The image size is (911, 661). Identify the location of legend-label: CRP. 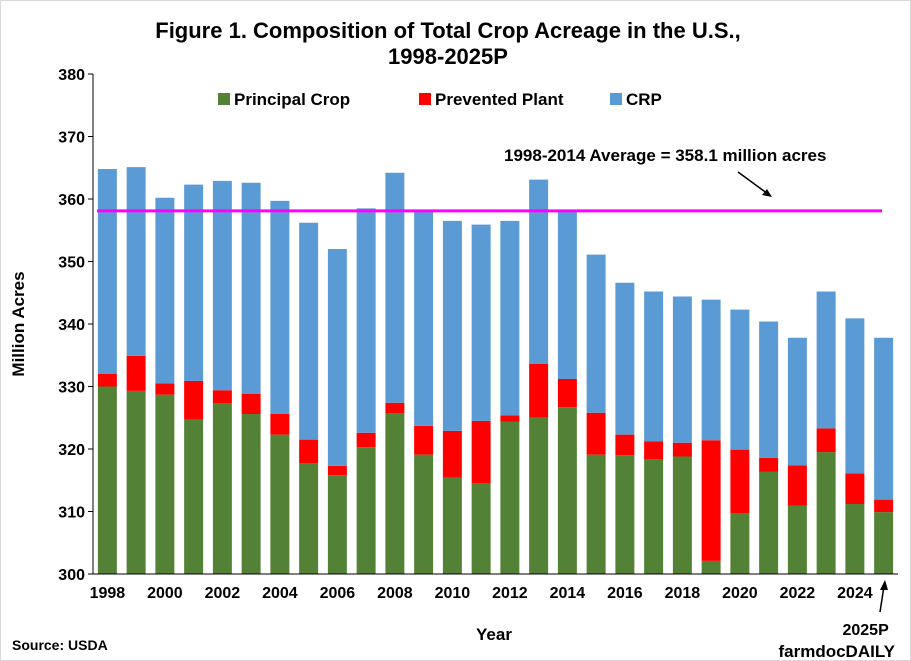
(644, 99).